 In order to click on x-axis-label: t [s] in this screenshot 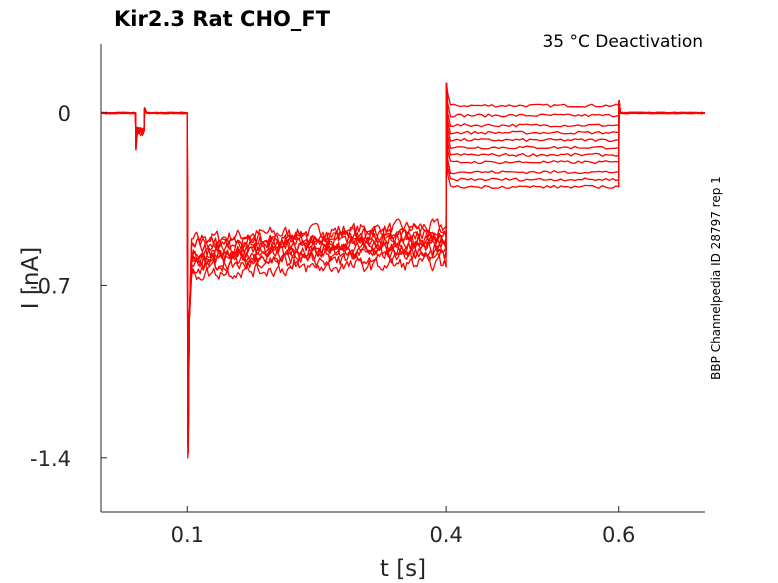, I will do `click(403, 569)`.